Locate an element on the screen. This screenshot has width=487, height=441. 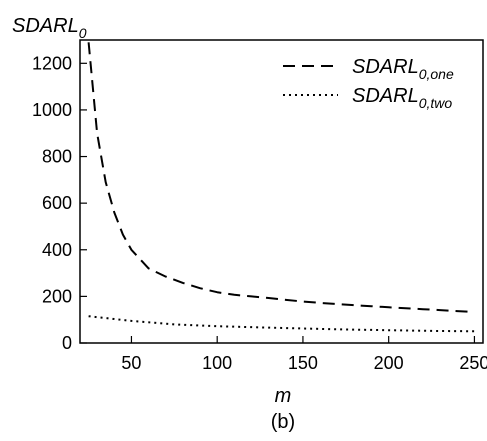
legend-label-one-main: SDARL is located at coordinates (385, 67).